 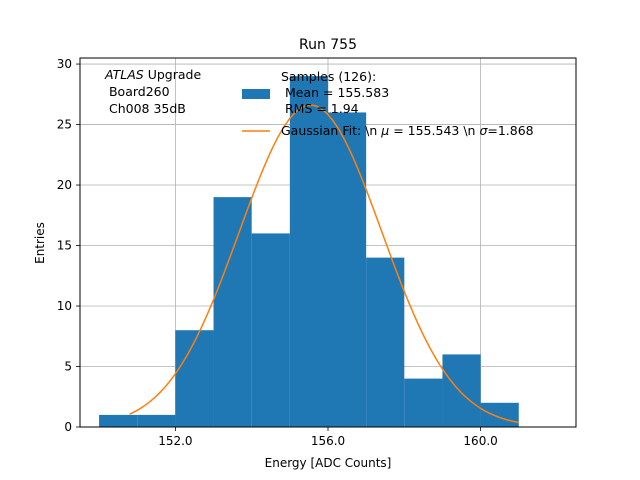 I want to click on annotation-atlas-italic: ATLAS, so click(x=124, y=74).